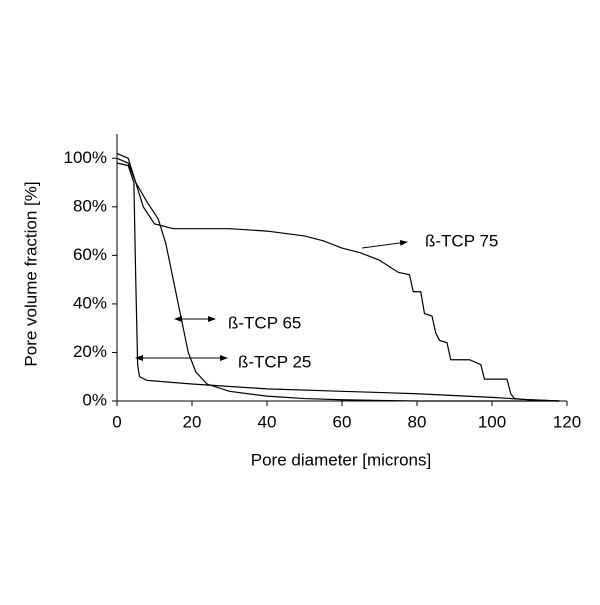  Describe the element at coordinates (384, 244) in the screenshot. I see `annotation-arrow` at that location.